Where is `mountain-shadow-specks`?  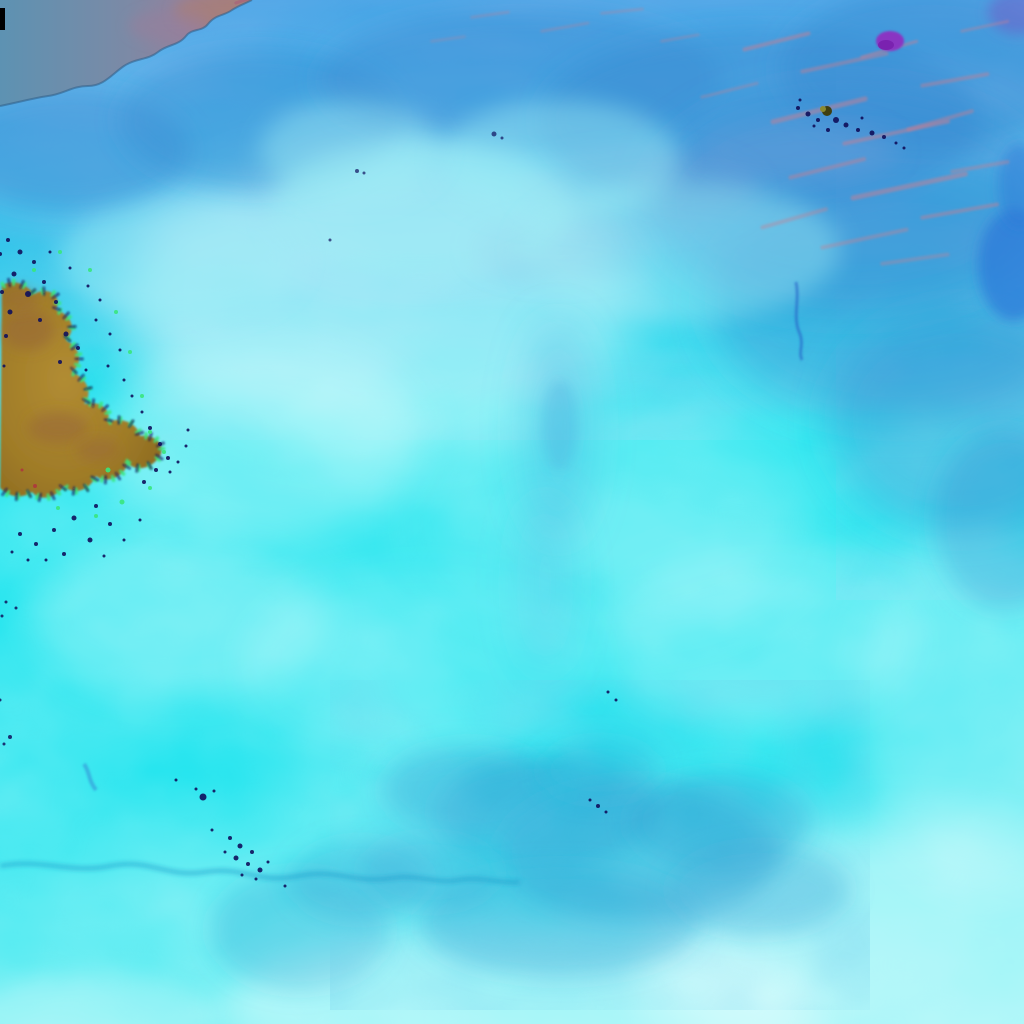 mountain-shadow-specks is located at coordinates (851, 124).